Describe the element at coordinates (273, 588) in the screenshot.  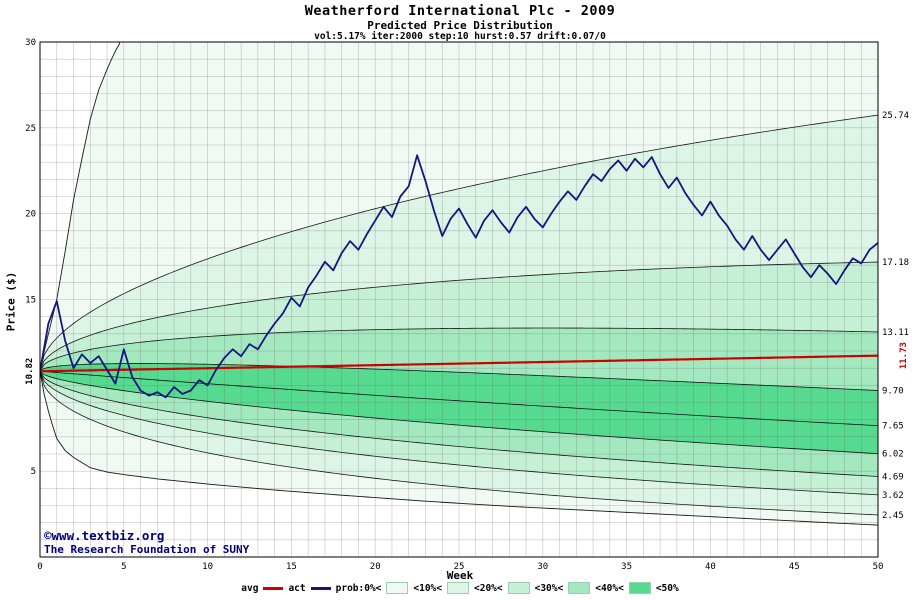
I see `avg-line-sample` at that location.